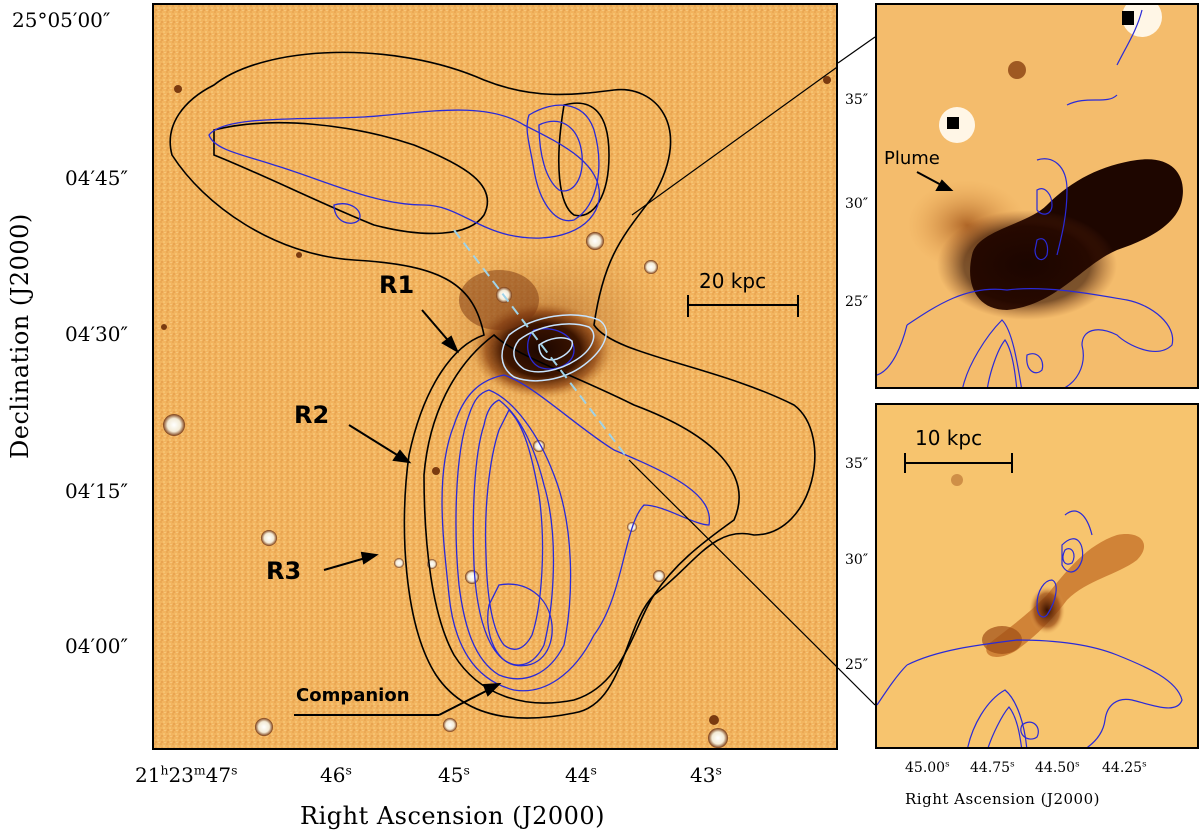 This screenshot has height=838, width=1200. What do you see at coordinates (336, 774) in the screenshot?
I see `x-tick-1: 46s` at bounding box center [336, 774].